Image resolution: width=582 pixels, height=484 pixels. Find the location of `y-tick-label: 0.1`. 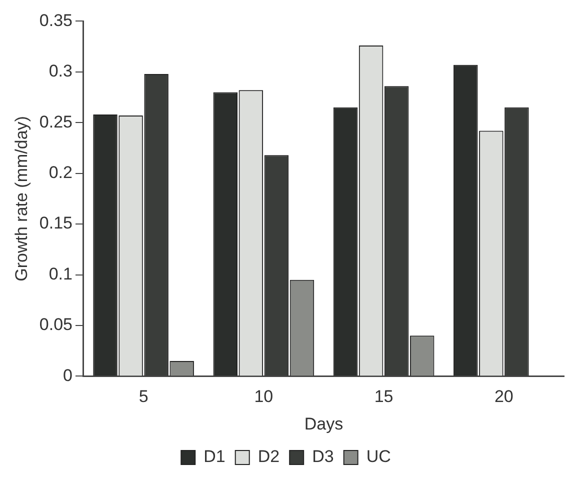

y-tick-label: 0.1 is located at coordinates (60, 274).